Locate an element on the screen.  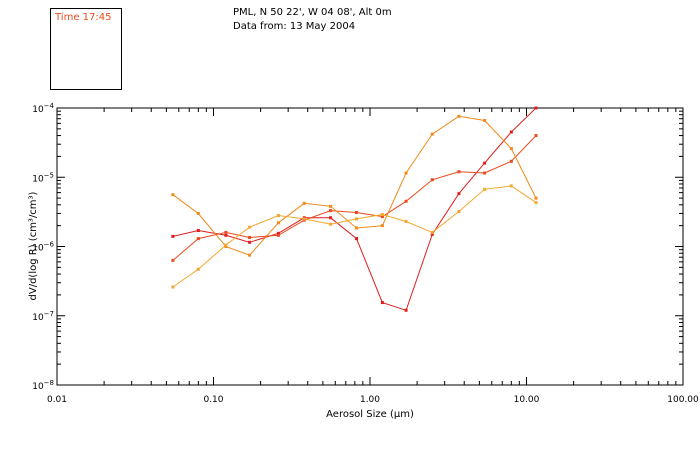
x-axis-title: Aerosol Size (μm) is located at coordinates (370, 414).